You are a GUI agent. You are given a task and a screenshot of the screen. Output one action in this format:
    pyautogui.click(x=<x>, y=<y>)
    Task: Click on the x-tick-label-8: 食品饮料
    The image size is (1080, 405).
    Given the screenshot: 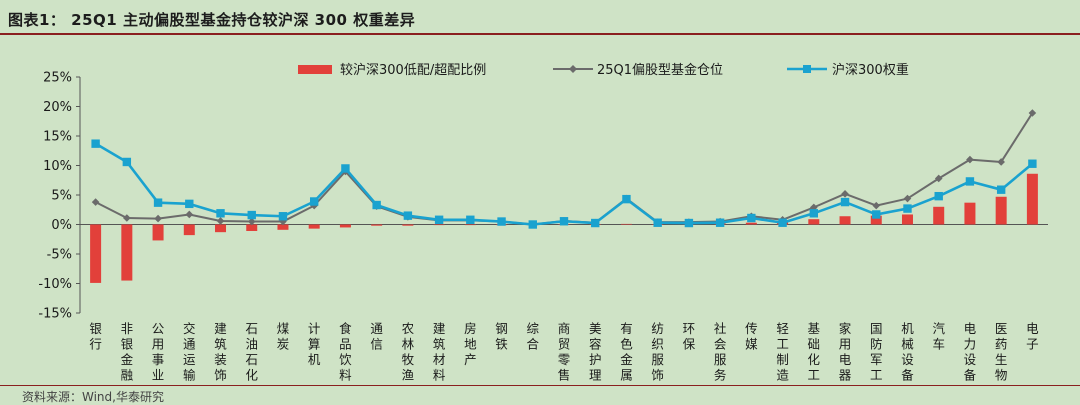 What is the action you would take?
    pyautogui.click(x=345, y=352)
    